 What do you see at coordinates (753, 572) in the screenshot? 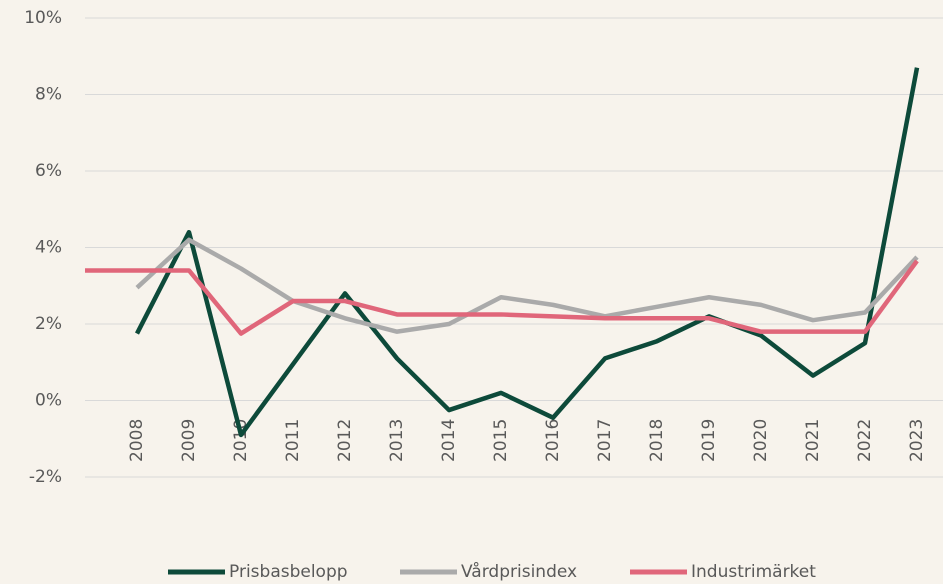
I see `legend-label: Industrimärket` at bounding box center [753, 572].